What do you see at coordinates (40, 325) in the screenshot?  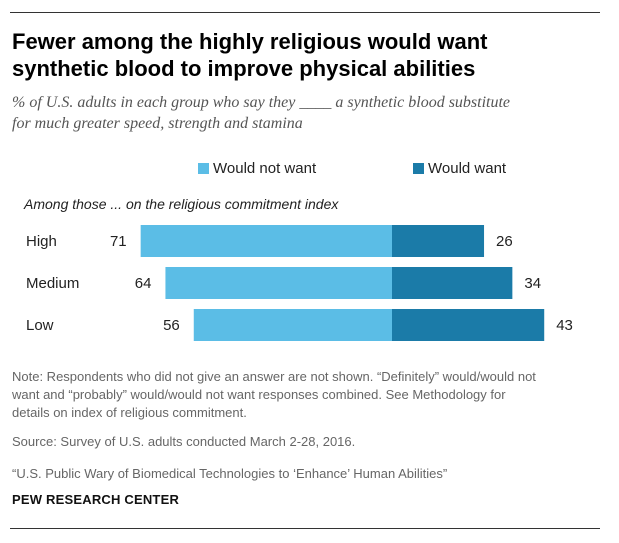 I see `category-label-low: Low` at bounding box center [40, 325].